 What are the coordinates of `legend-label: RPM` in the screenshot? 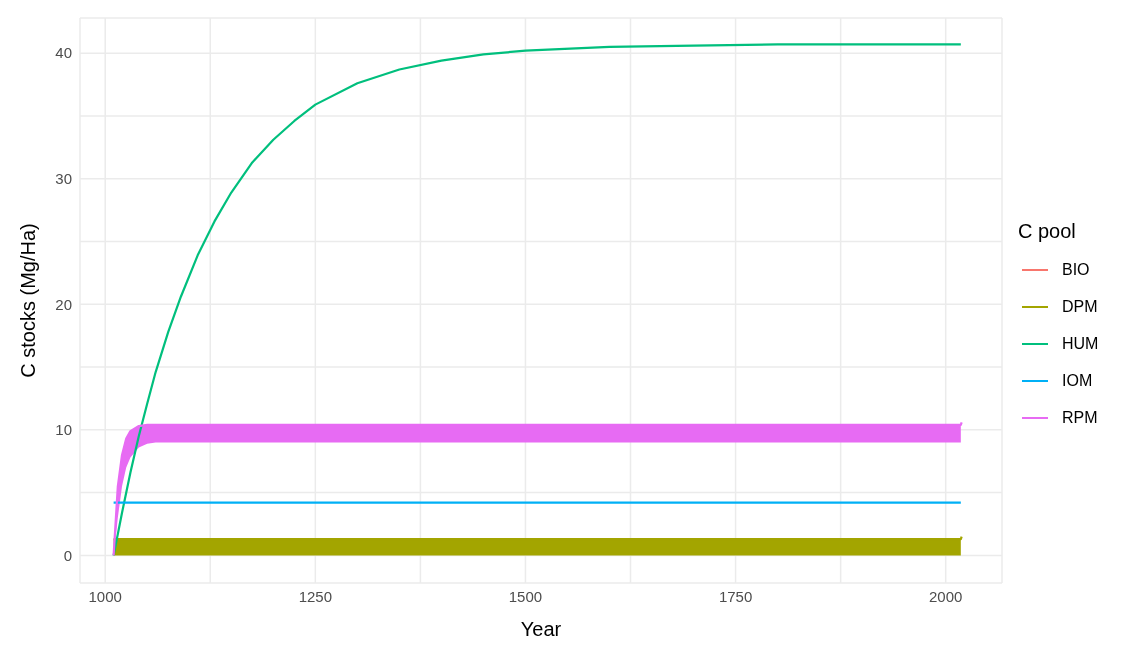 It's located at (1080, 417).